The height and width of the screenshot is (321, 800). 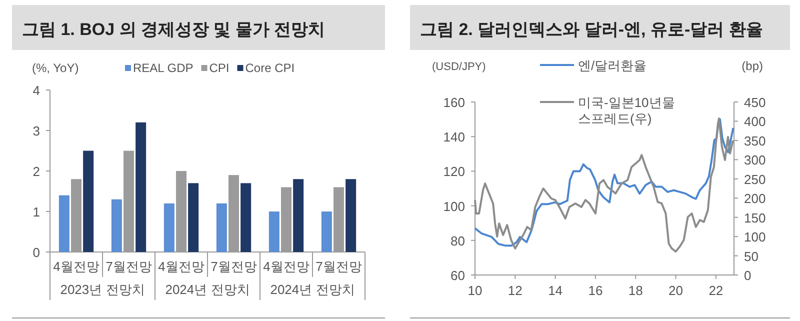 What do you see at coordinates (36, 131) in the screenshot?
I see `y-tick-label: 3` at bounding box center [36, 131].